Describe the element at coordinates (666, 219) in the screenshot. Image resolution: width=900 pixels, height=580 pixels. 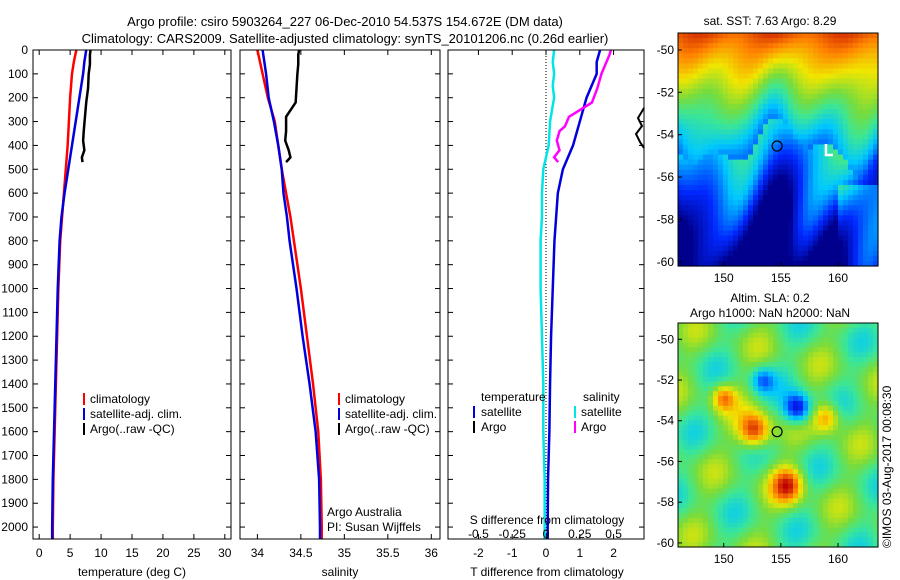
I see `sst-ytick-label: -58` at that location.